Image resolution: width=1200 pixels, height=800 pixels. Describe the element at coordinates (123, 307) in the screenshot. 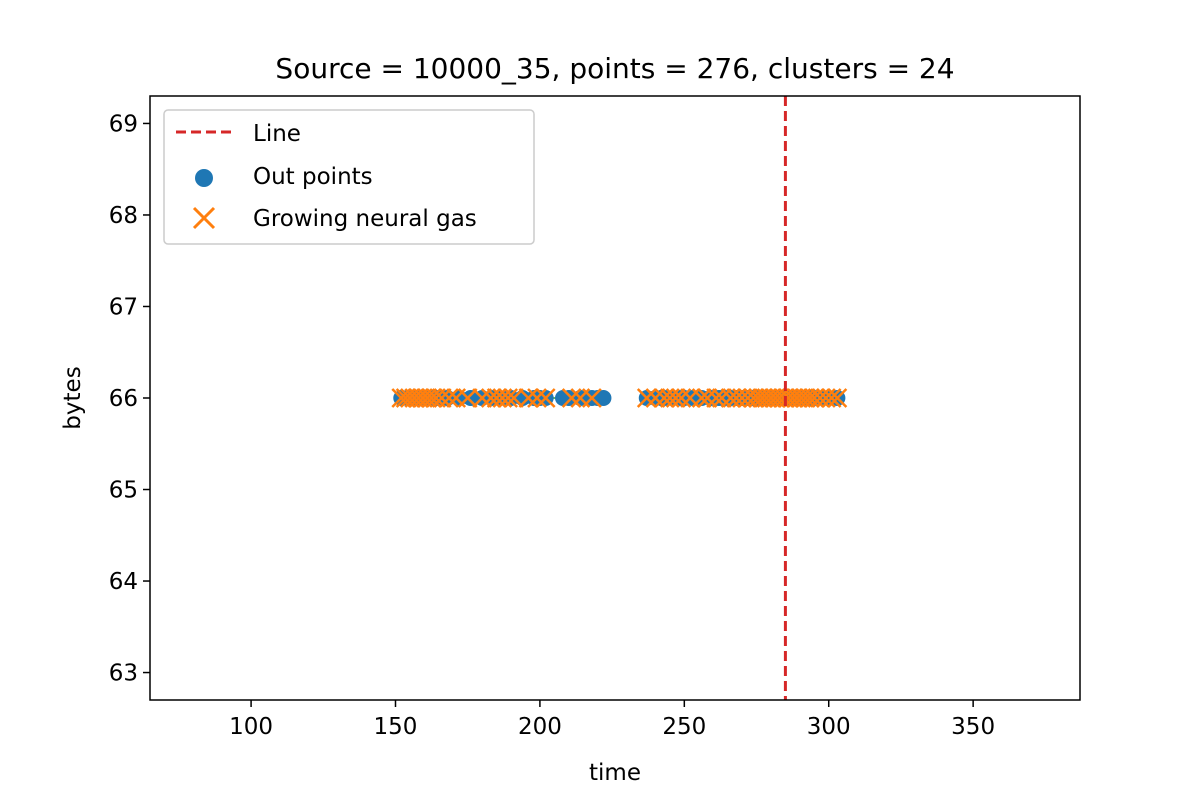

I see `y-tick-label: 67` at that location.